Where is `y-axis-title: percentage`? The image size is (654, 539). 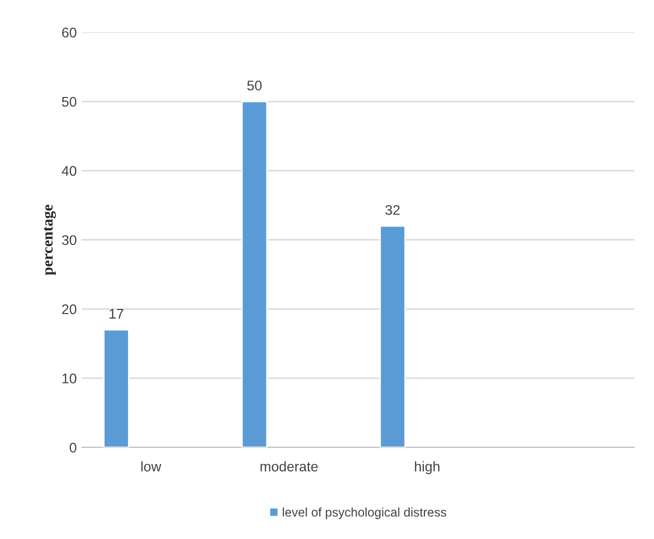
y-axis-title: percentage is located at coordinates (50, 240).